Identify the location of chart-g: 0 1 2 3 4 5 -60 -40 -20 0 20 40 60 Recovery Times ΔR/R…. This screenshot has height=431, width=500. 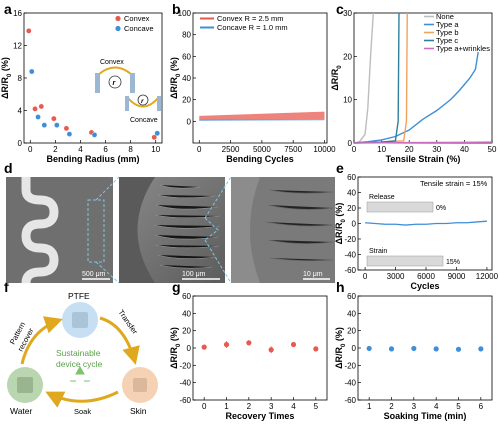
(248, 356).